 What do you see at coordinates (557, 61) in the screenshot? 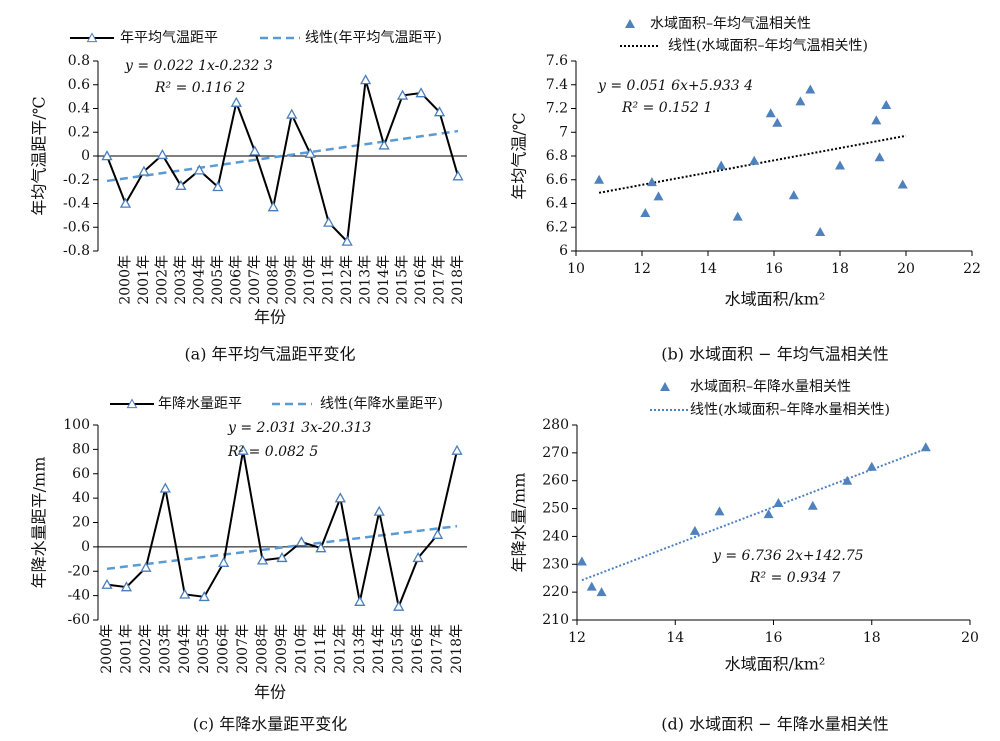
I see `y-tick-label: 7.6` at bounding box center [557, 61].